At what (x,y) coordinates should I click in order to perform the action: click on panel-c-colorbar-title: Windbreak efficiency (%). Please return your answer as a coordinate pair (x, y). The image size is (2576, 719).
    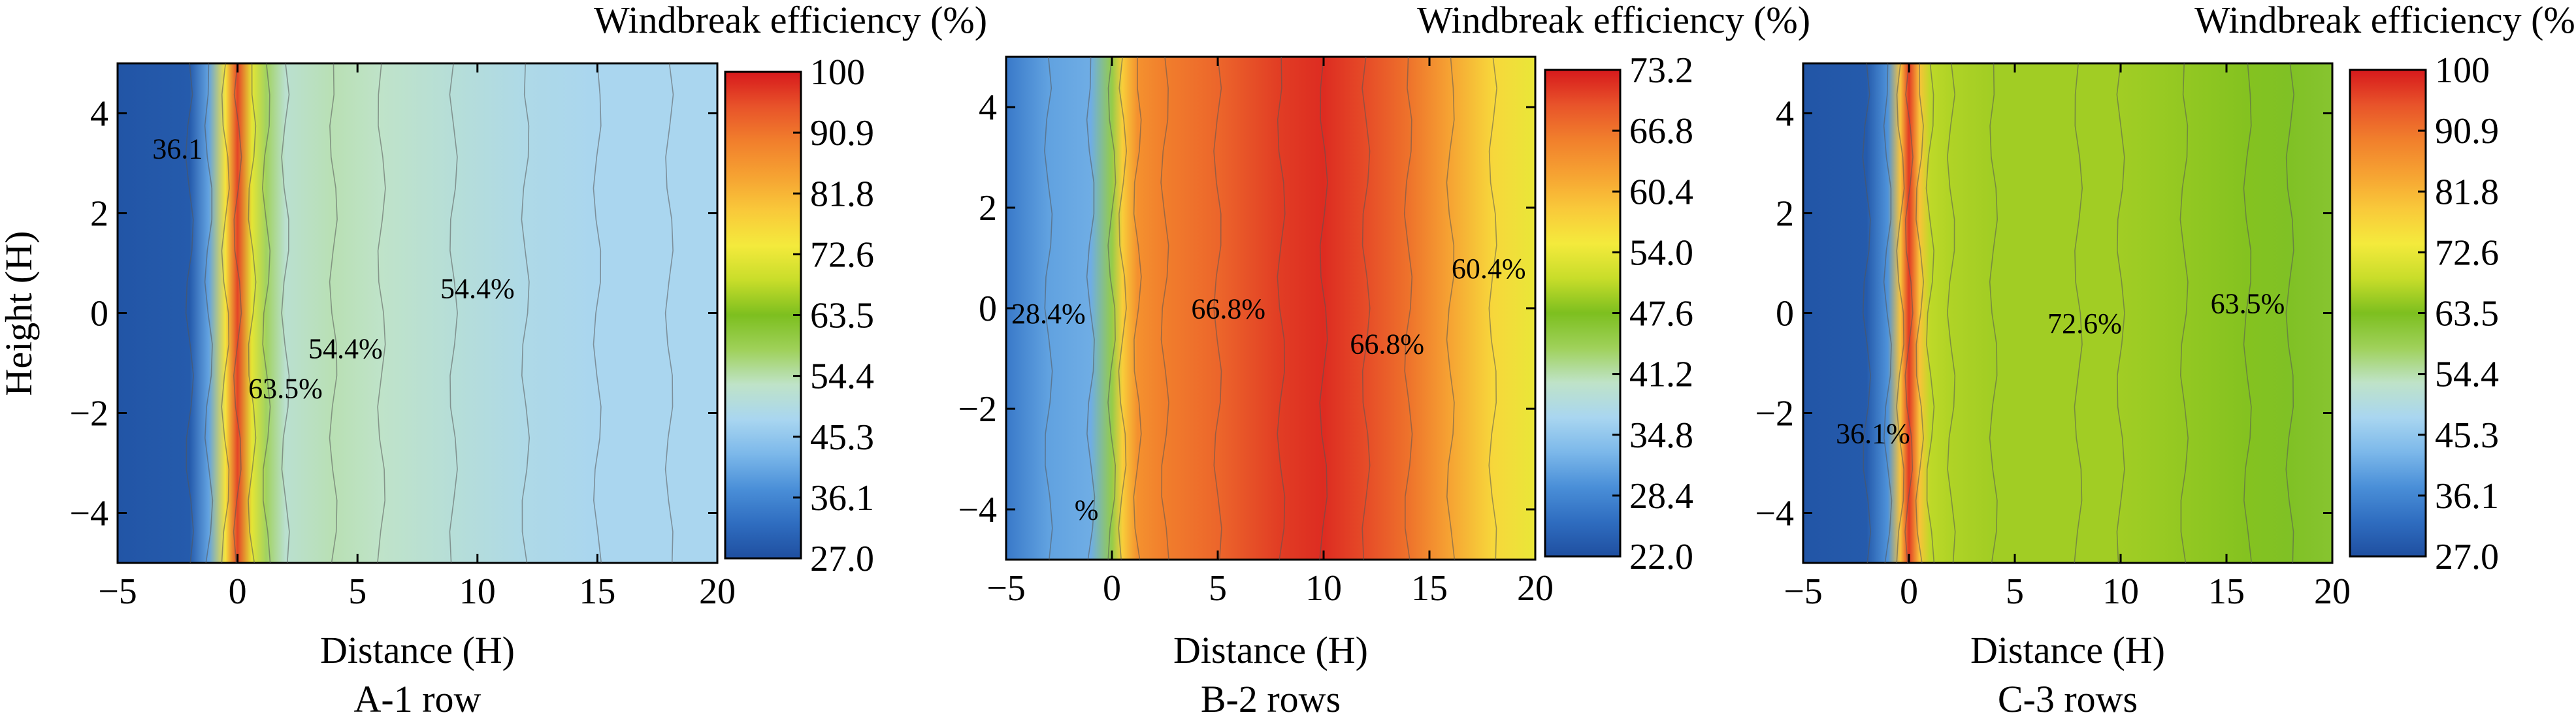
    Looking at the image, I should click on (2385, 20).